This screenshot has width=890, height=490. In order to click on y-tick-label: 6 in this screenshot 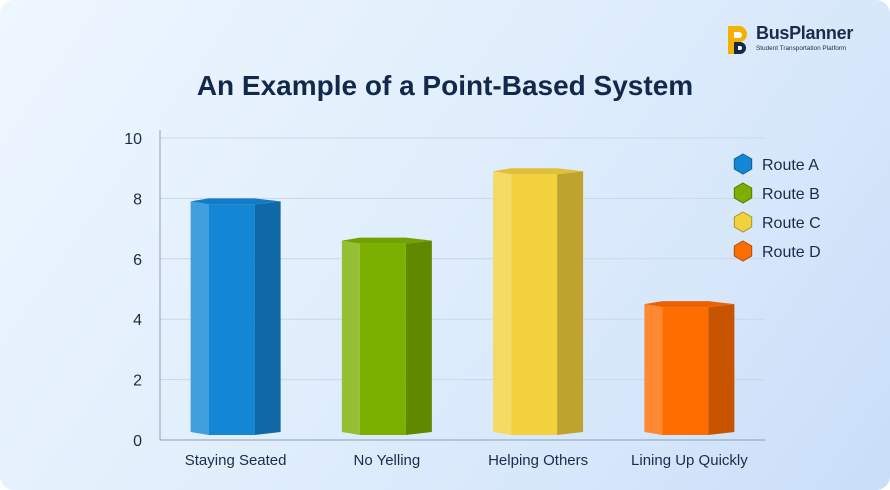, I will do `click(137, 260)`.